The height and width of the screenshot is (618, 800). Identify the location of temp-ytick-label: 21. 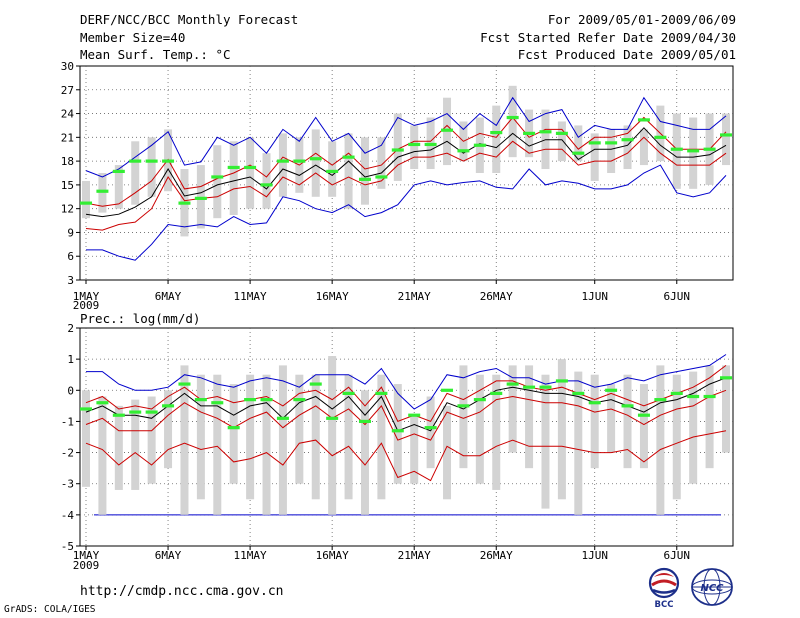
(67, 137).